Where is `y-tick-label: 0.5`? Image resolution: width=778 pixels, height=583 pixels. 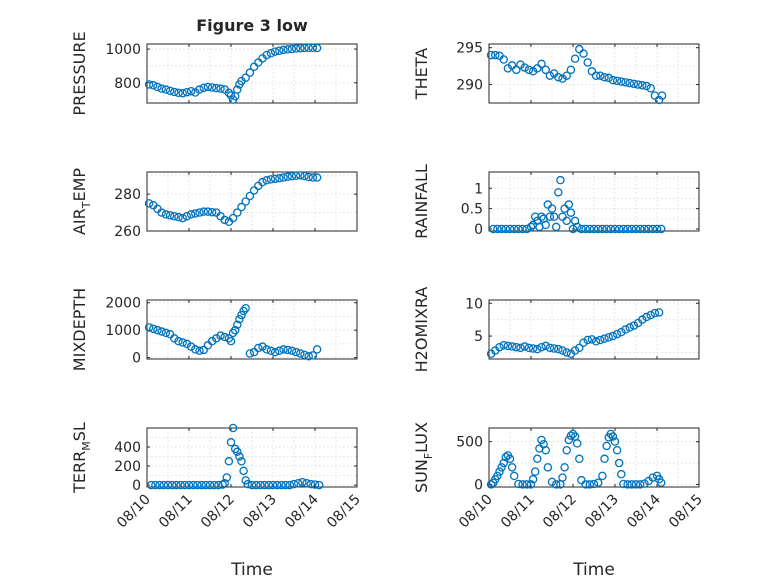 y-tick-label: 0.5 is located at coordinates (472, 210).